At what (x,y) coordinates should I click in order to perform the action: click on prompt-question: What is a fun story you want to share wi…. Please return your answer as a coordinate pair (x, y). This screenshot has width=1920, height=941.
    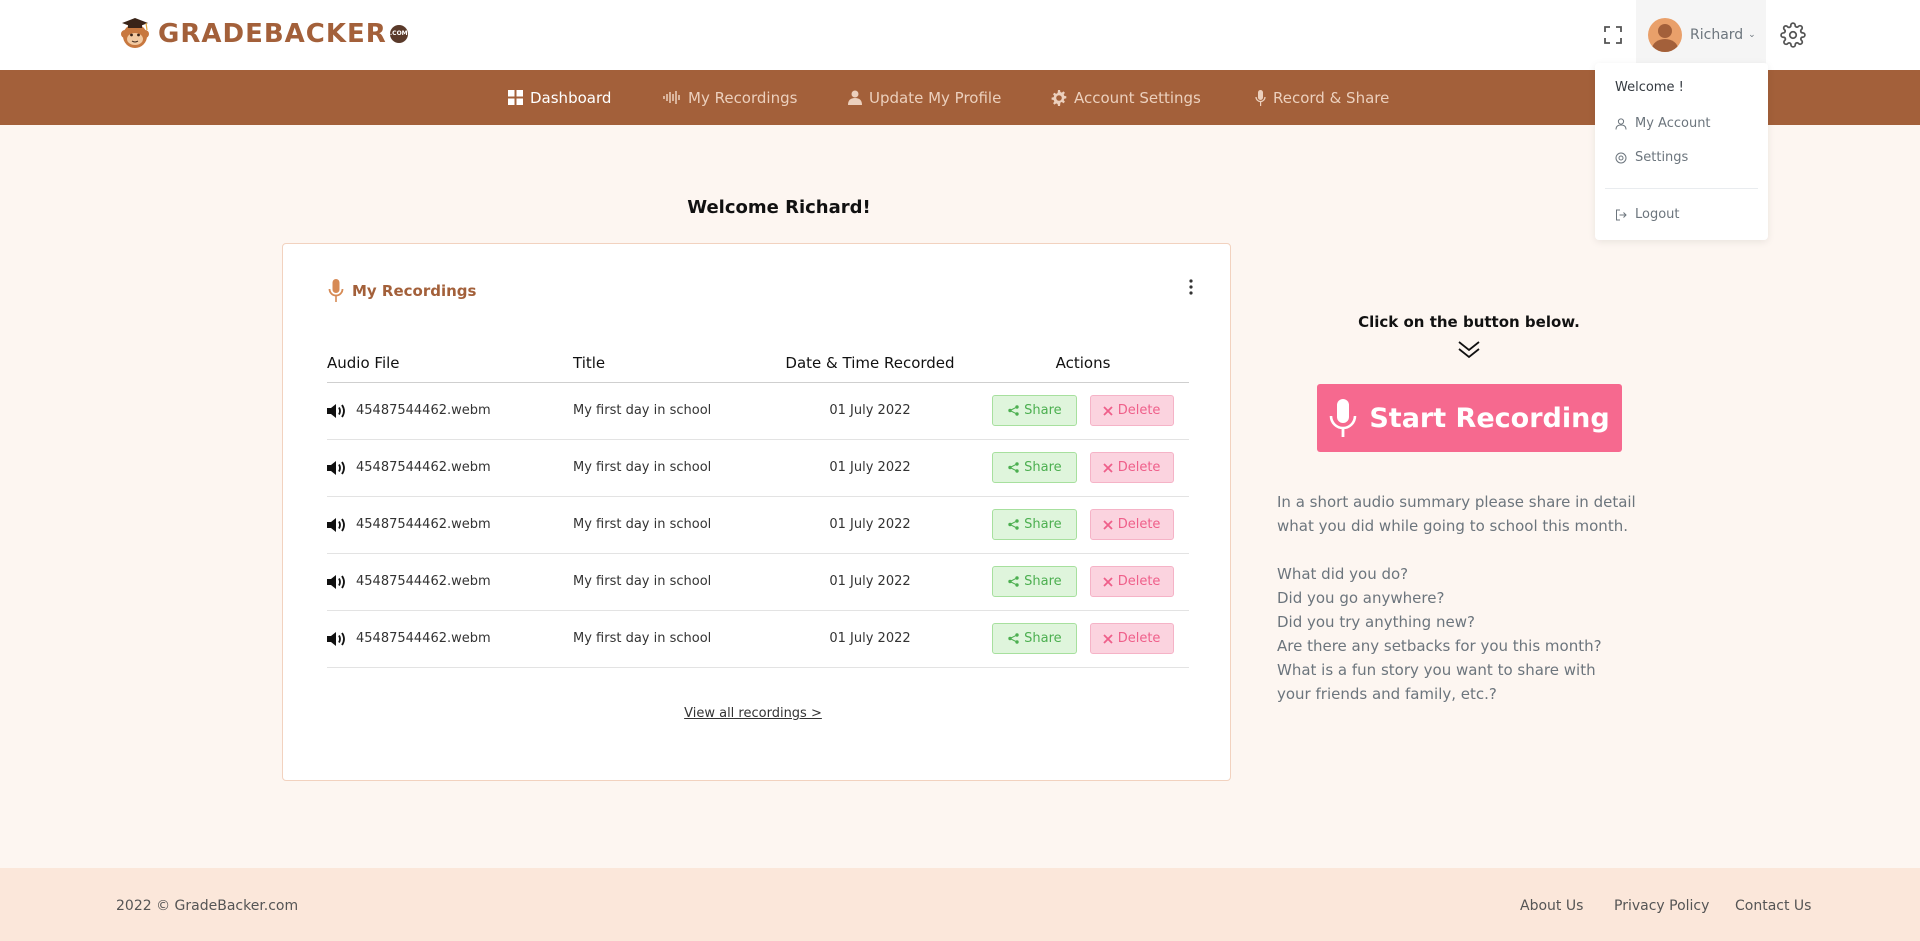
    Looking at the image, I should click on (1436, 682).